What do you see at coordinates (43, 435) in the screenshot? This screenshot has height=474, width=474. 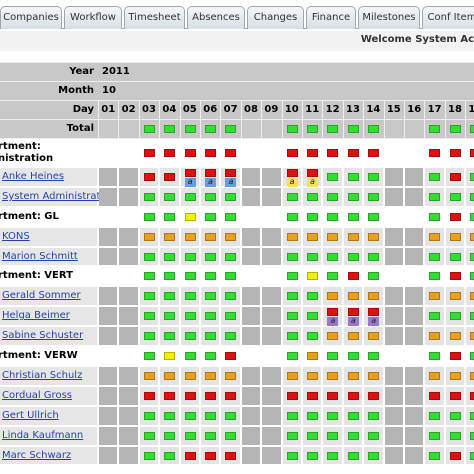 I see `person-name: Linda Kaufmann` at bounding box center [43, 435].